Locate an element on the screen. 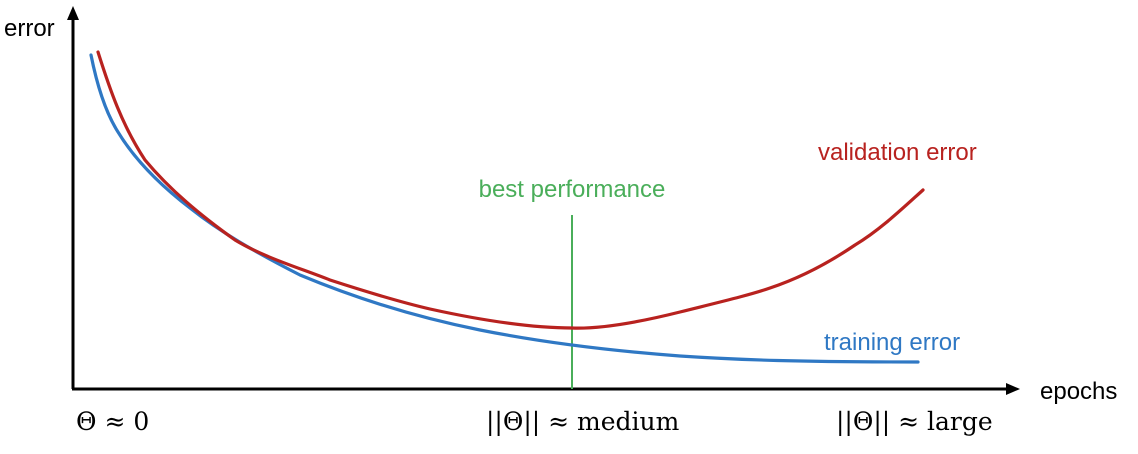 The height and width of the screenshot is (454, 1138). y-axis-arrowhead is located at coordinates (73, 13).